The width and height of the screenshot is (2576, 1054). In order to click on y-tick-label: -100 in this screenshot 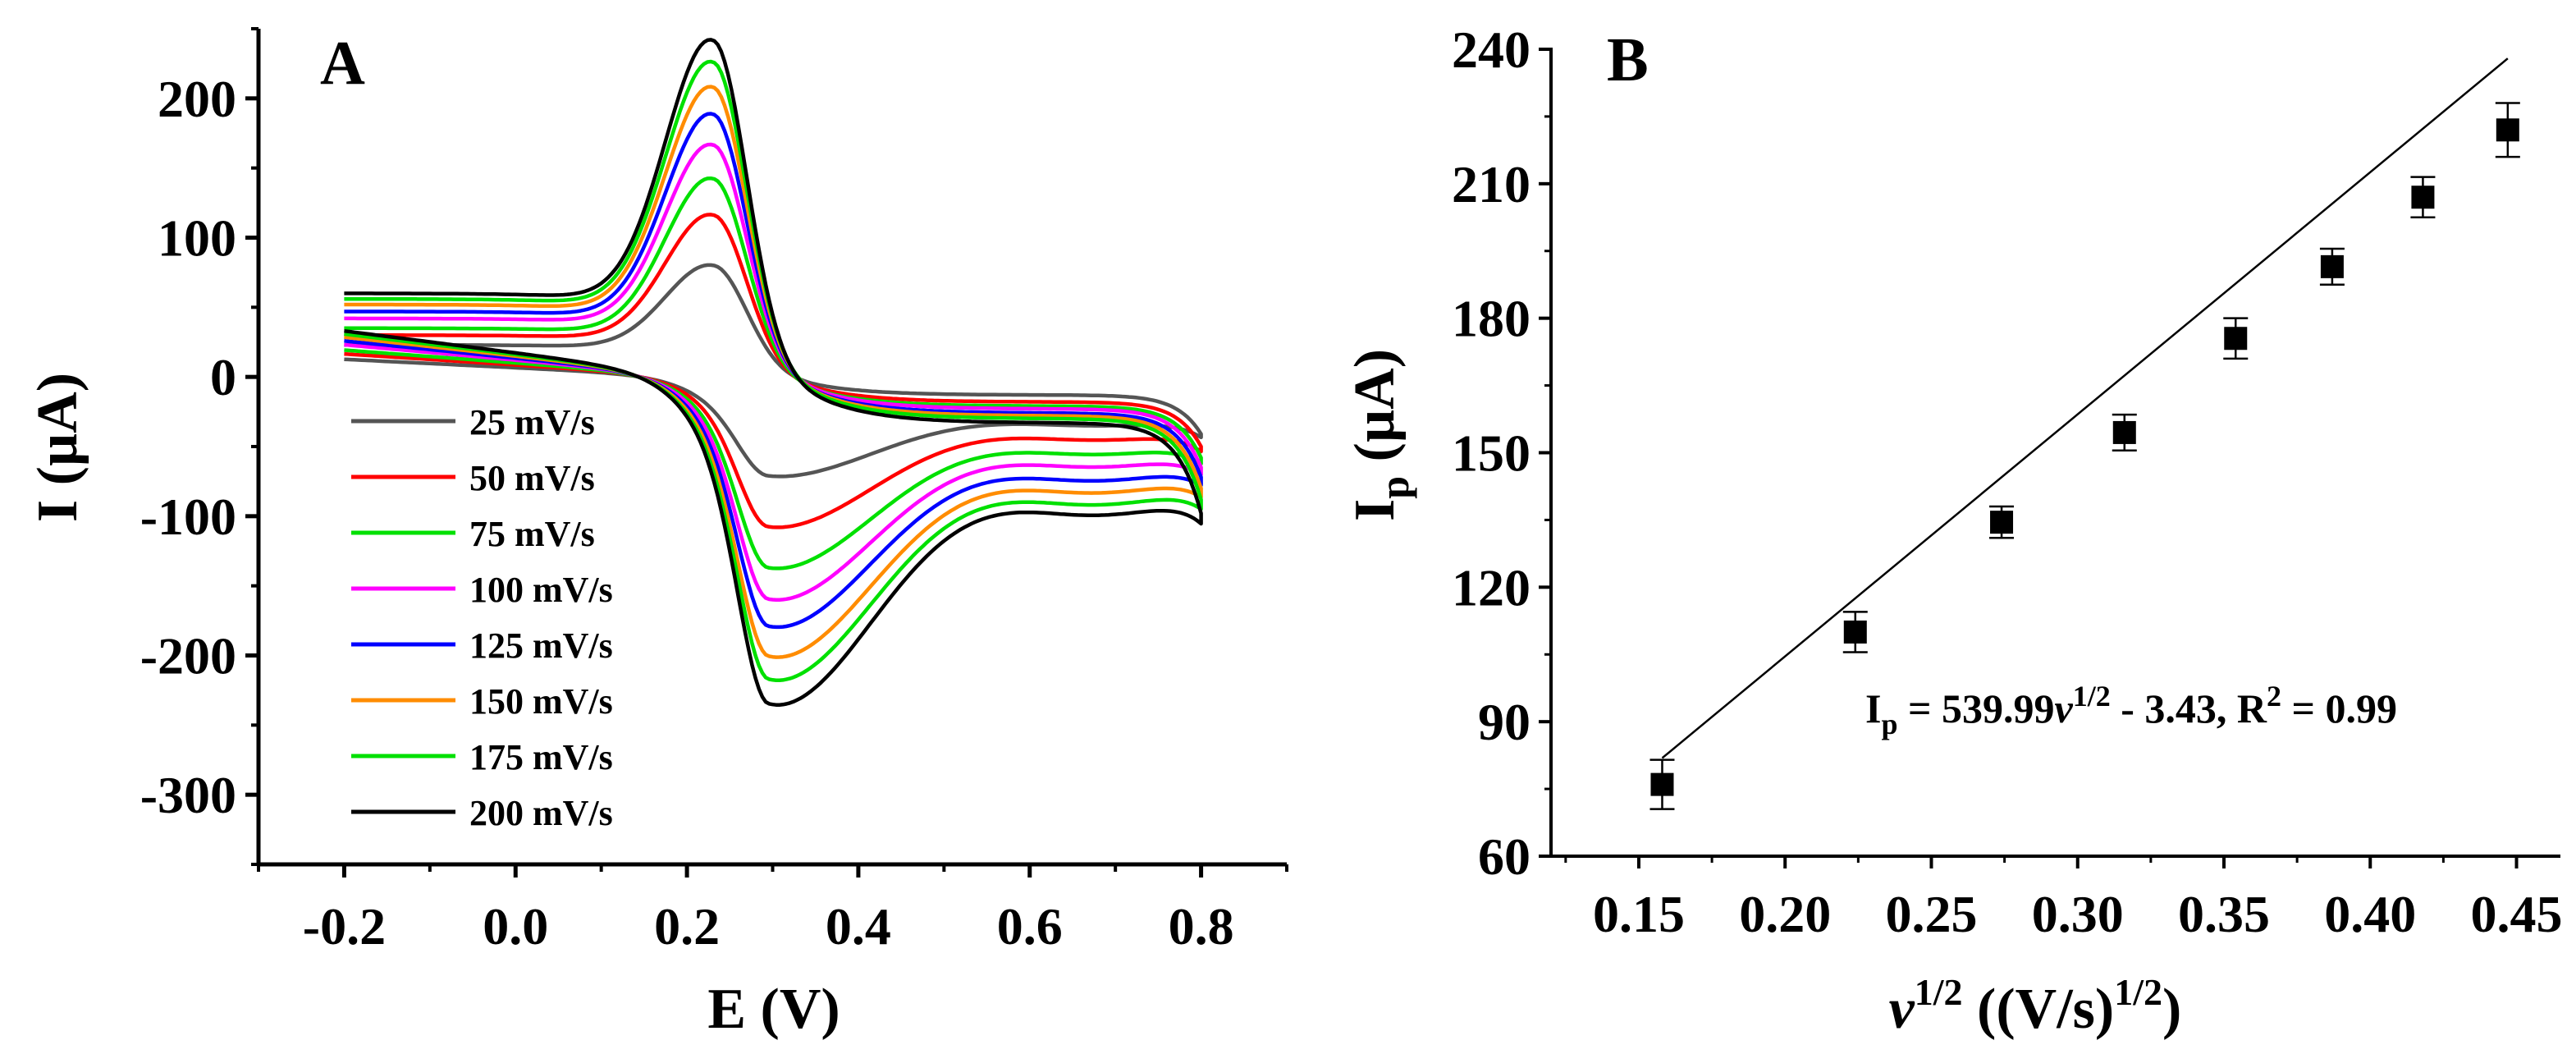, I will do `click(188, 517)`.